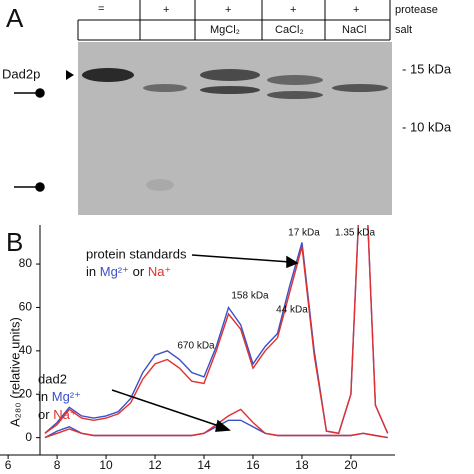 The image size is (474, 474). I want to click on annotation: in Mg²⁺, so click(59, 396).